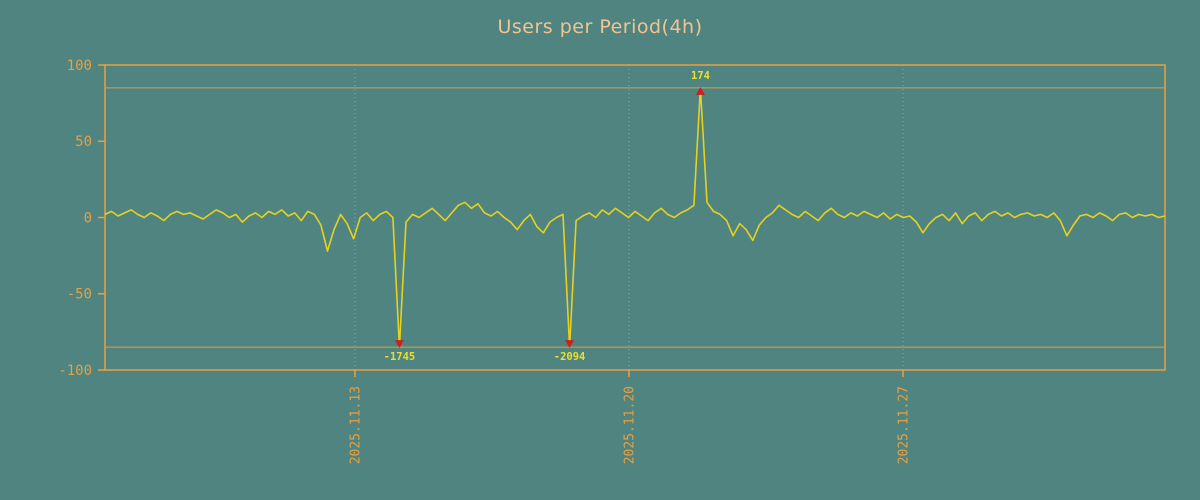 The width and height of the screenshot is (1200, 500). Describe the element at coordinates (75, 371) in the screenshot. I see `y-tick-label: -100` at that location.